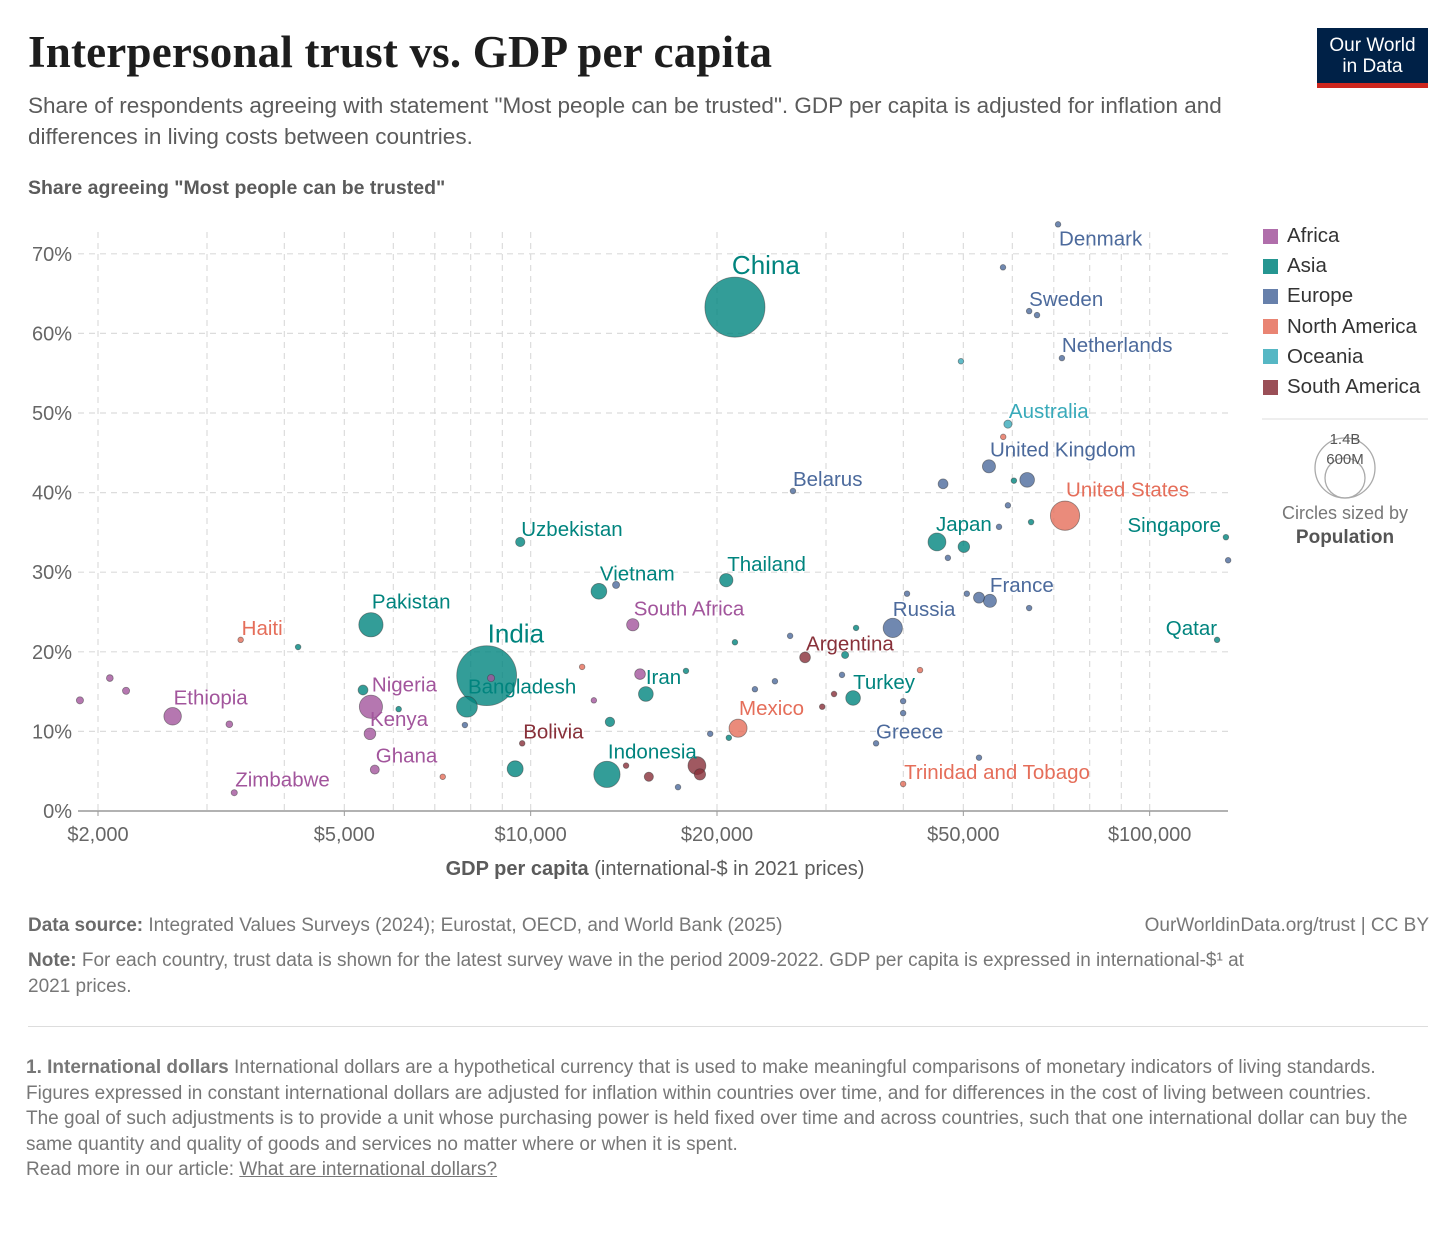 This screenshot has width=1456, height=1260. Describe the element at coordinates (486, 676) in the screenshot. I see `data-point-india` at that location.